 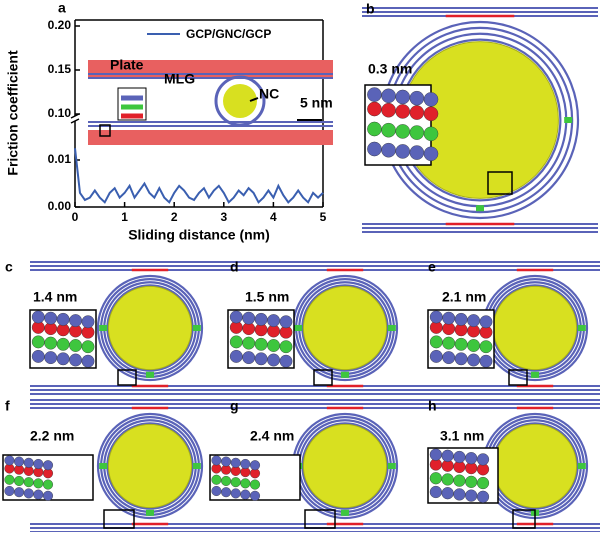 What do you see at coordinates (234, 406) in the screenshot?
I see `panel-letter: g` at bounding box center [234, 406].